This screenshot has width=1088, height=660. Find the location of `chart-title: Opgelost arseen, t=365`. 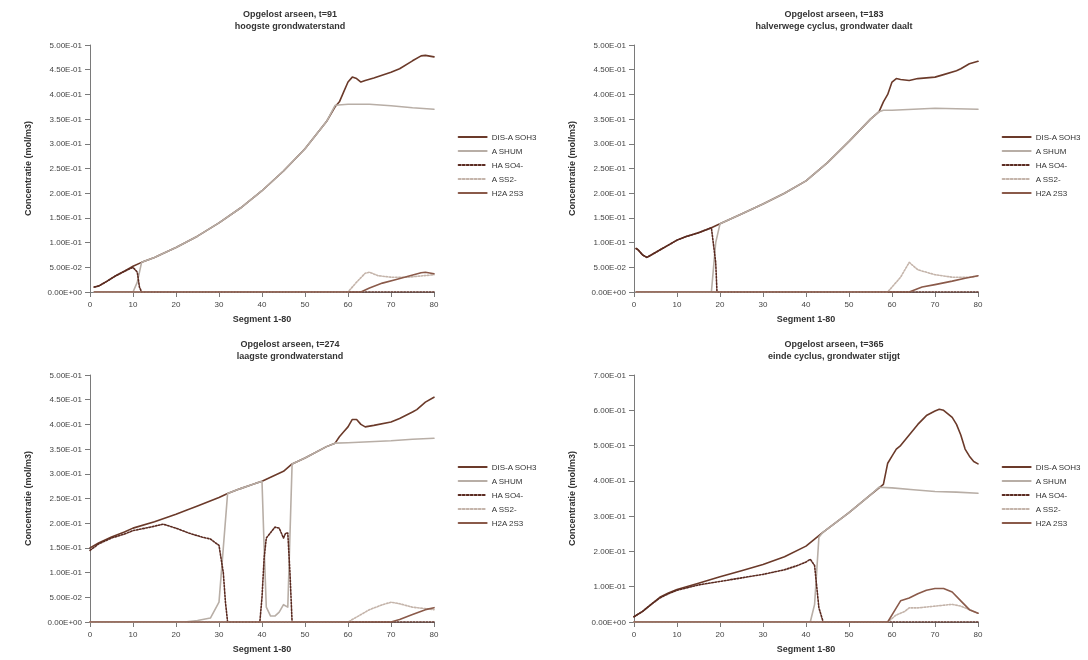

chart-title: Opgelost arseen, t=365 is located at coordinates (834, 343).